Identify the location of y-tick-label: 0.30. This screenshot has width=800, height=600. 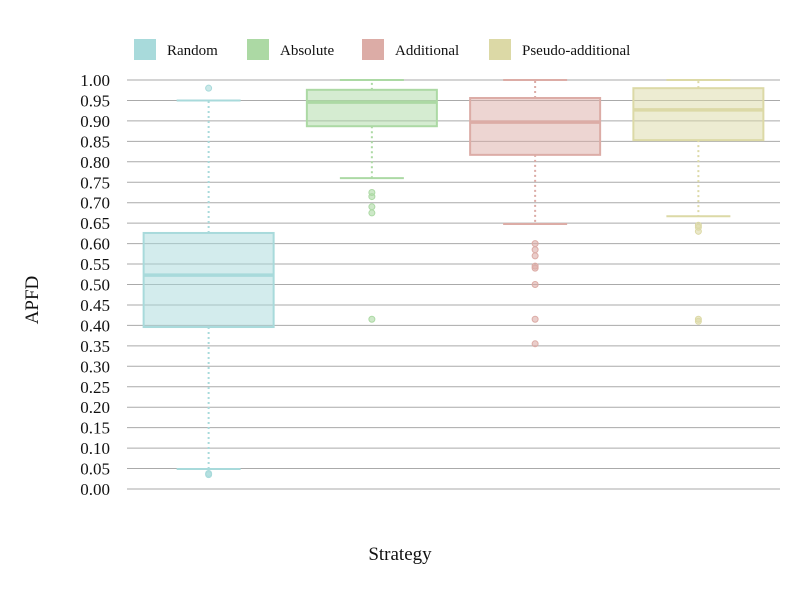
(95, 366).